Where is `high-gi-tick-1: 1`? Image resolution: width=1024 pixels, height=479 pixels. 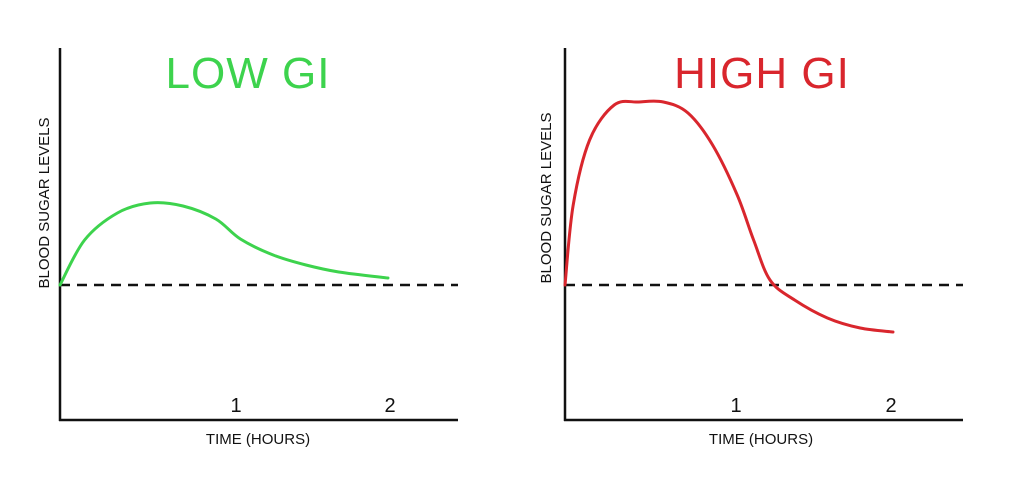
high-gi-tick-1: 1 is located at coordinates (735, 406).